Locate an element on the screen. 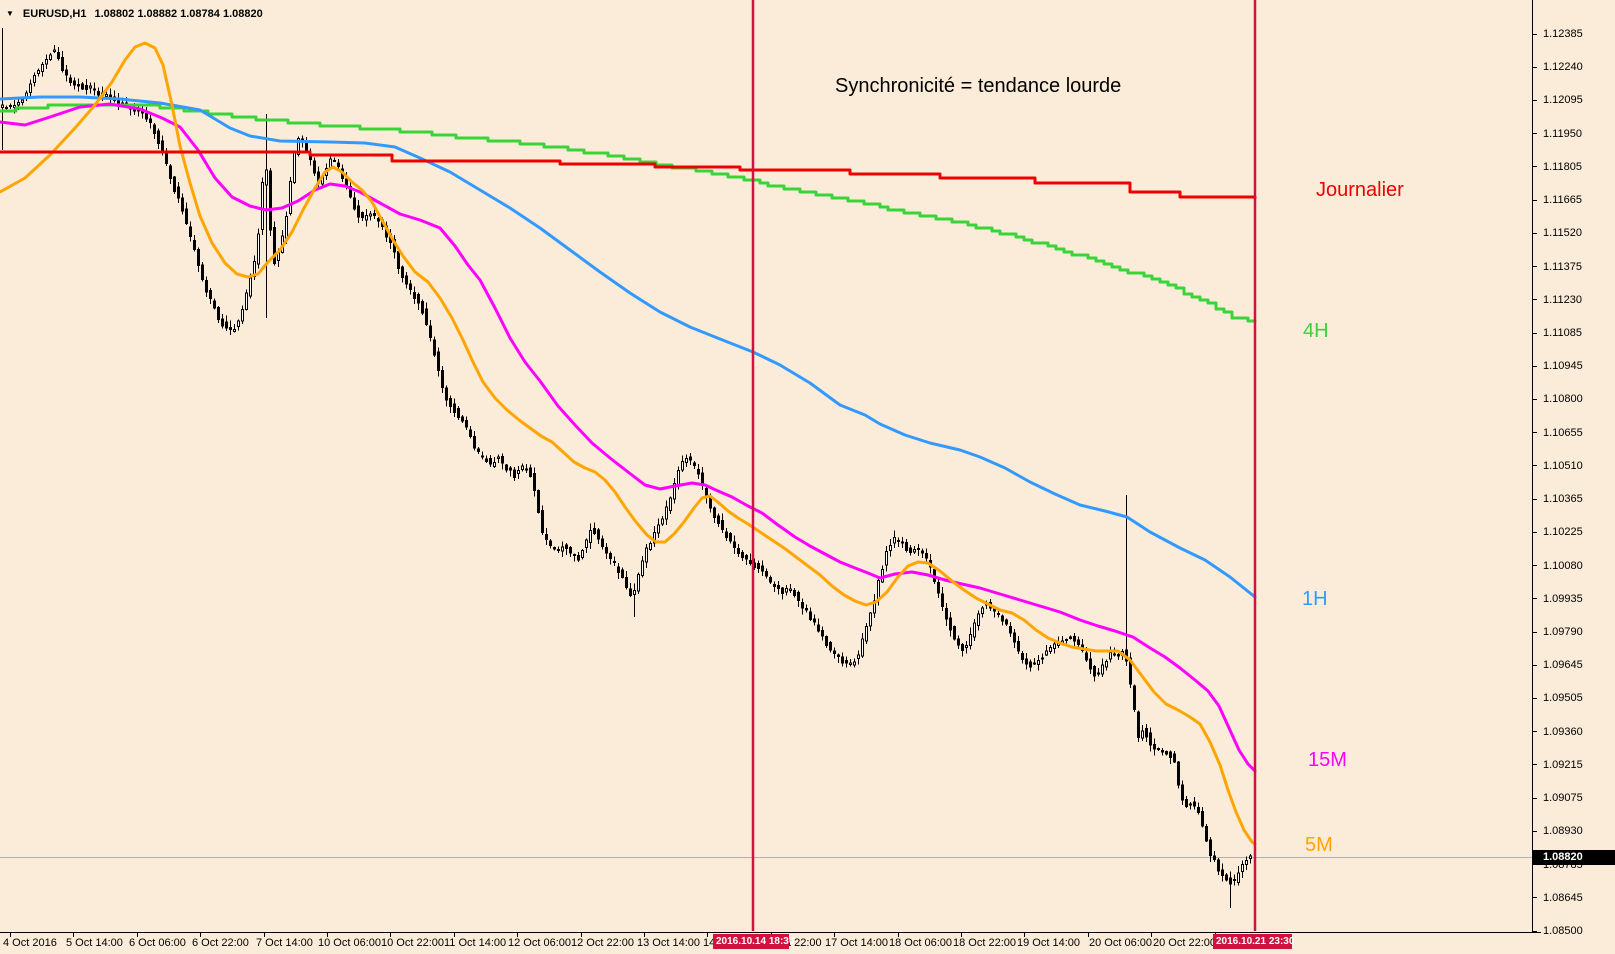 The height and width of the screenshot is (954, 1615). price-tick-label: 1.11520 is located at coordinates (1562, 233).